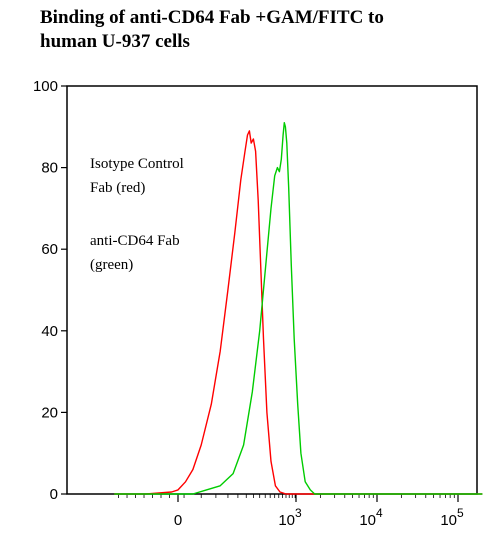 The width and height of the screenshot is (500, 558). Describe the element at coordinates (50, 290) in the screenshot. I see `y-axis: 0 20 40 60 80 100` at that location.